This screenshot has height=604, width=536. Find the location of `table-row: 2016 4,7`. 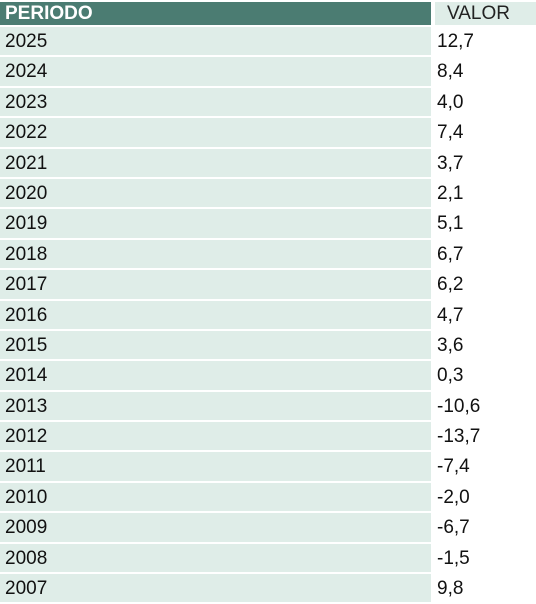

table-row: 2016 4,7 is located at coordinates (268, 315).